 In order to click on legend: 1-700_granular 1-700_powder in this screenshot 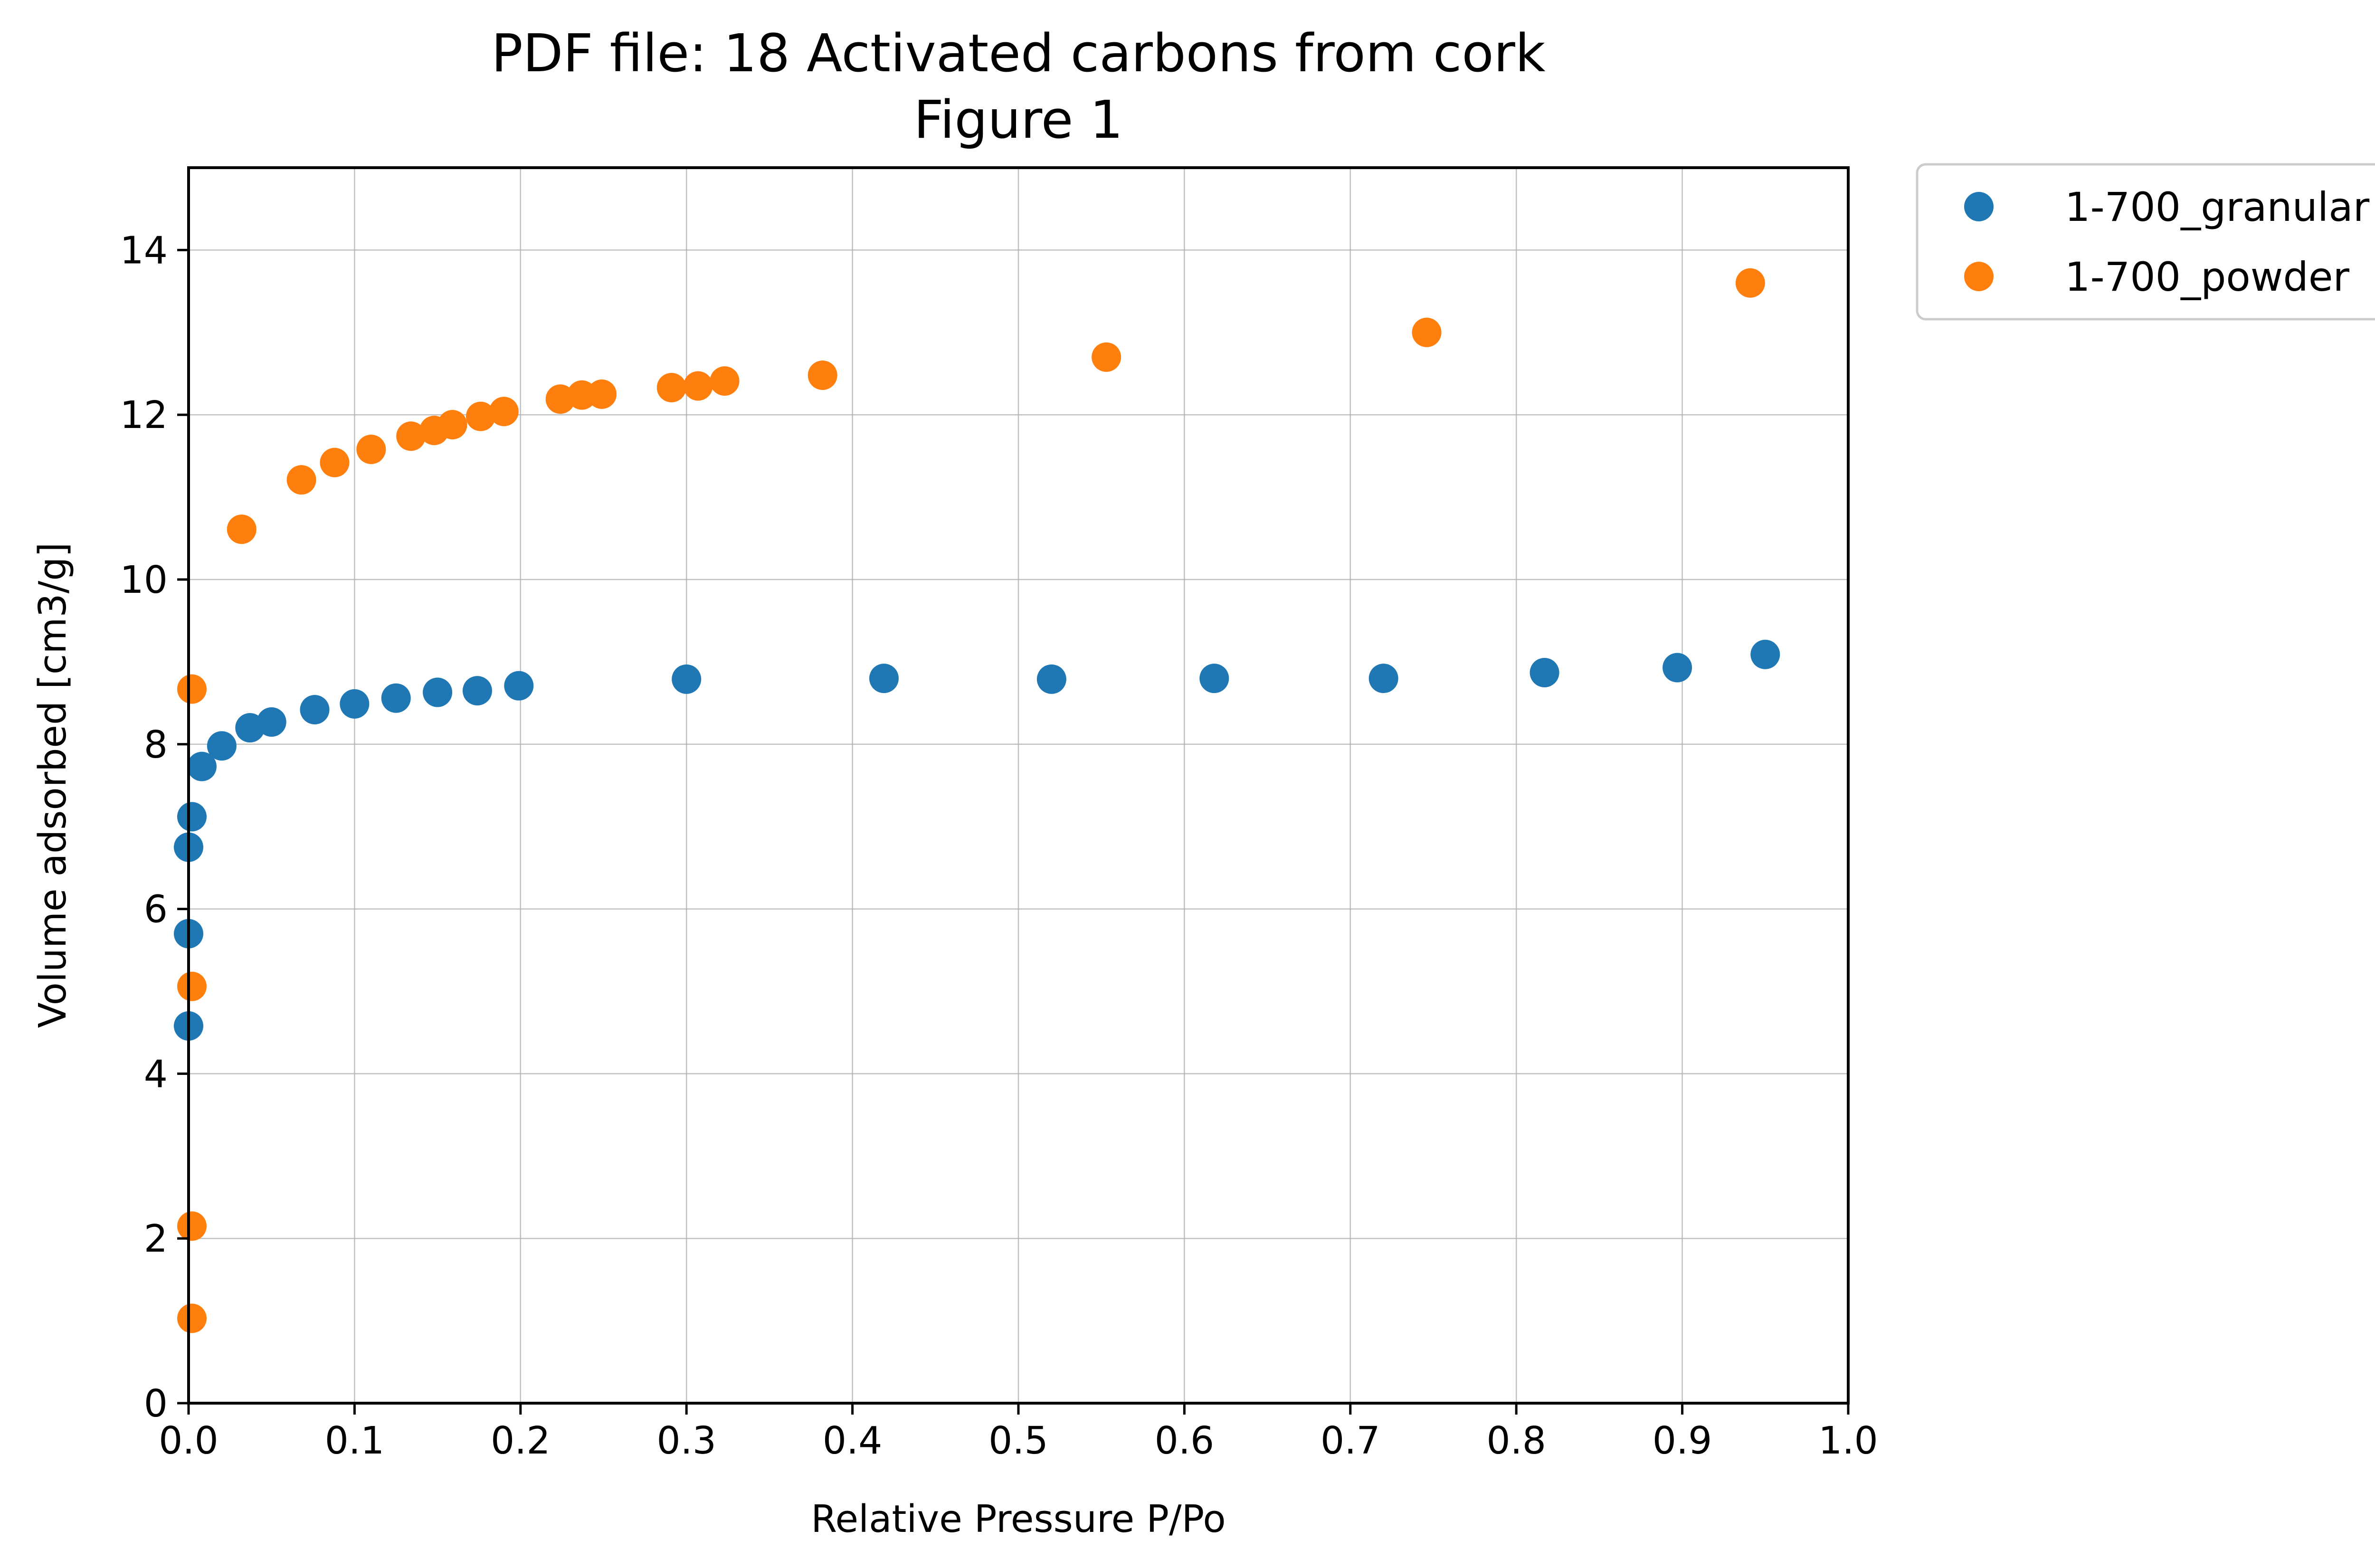, I will do `click(2145, 242)`.